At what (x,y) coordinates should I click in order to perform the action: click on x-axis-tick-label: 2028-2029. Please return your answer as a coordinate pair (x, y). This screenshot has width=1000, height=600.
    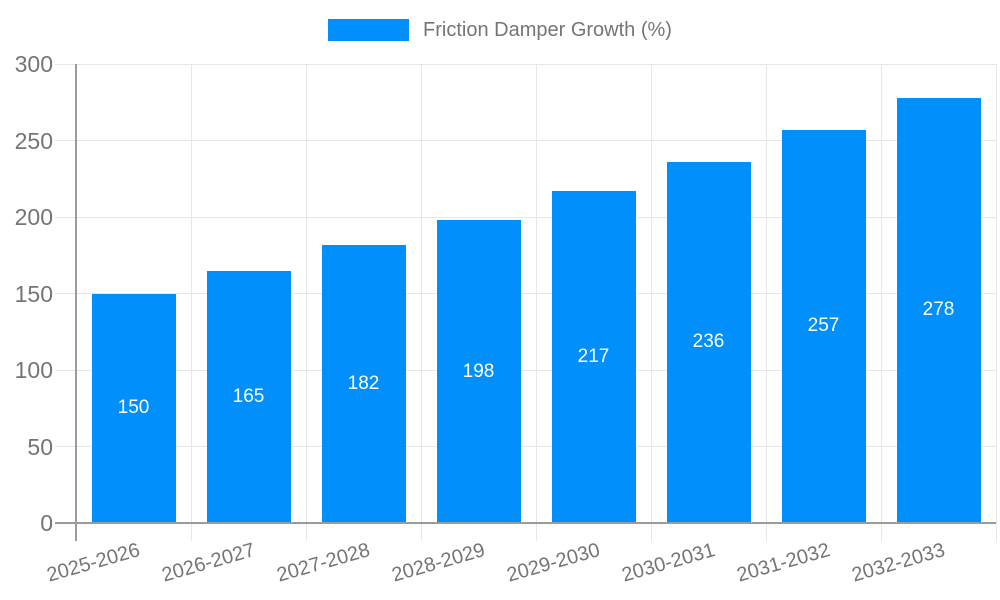
    Looking at the image, I should click on (438, 563).